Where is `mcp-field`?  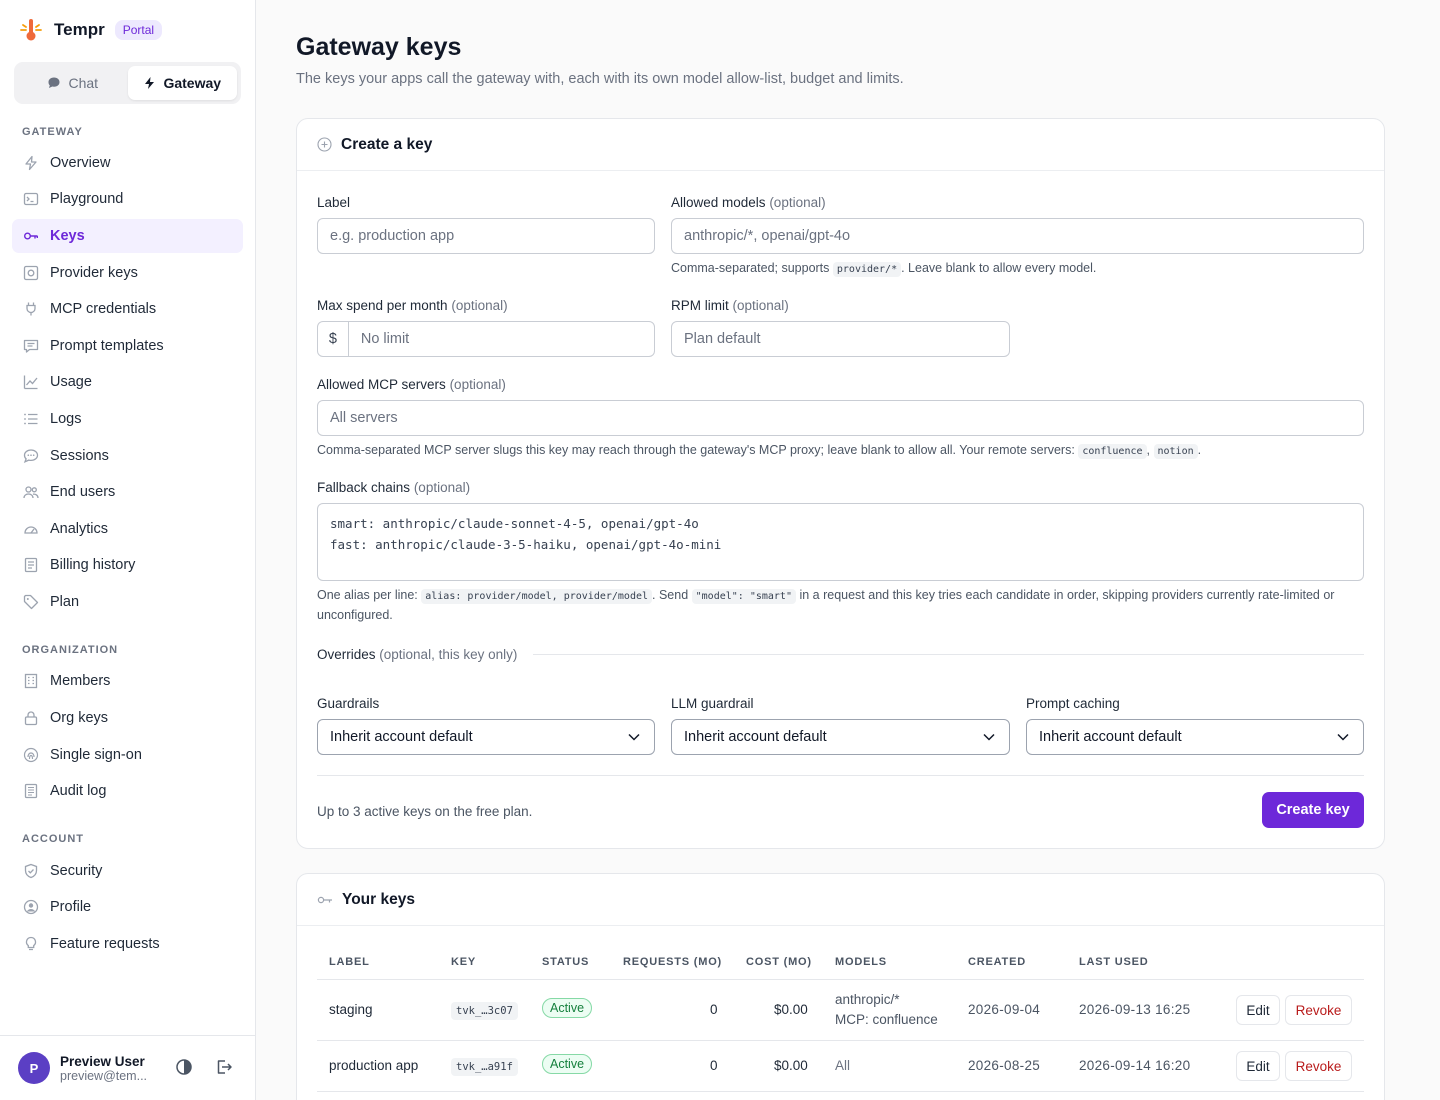
mcp-field is located at coordinates (840, 418).